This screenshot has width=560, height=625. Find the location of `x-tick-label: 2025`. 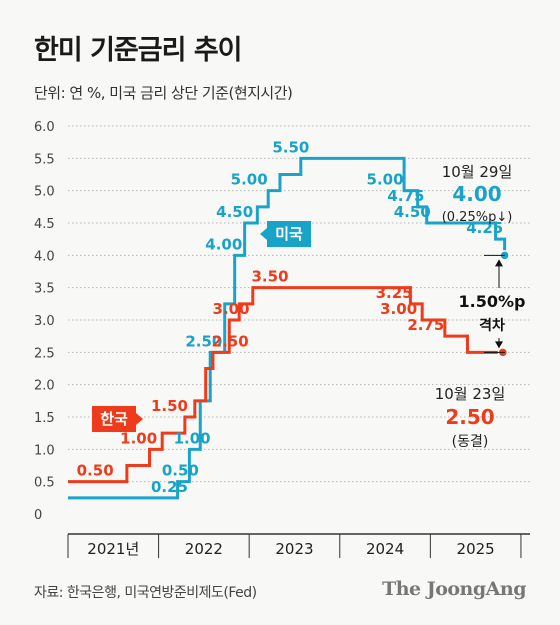

x-tick-label: 2025 is located at coordinates (476, 549).